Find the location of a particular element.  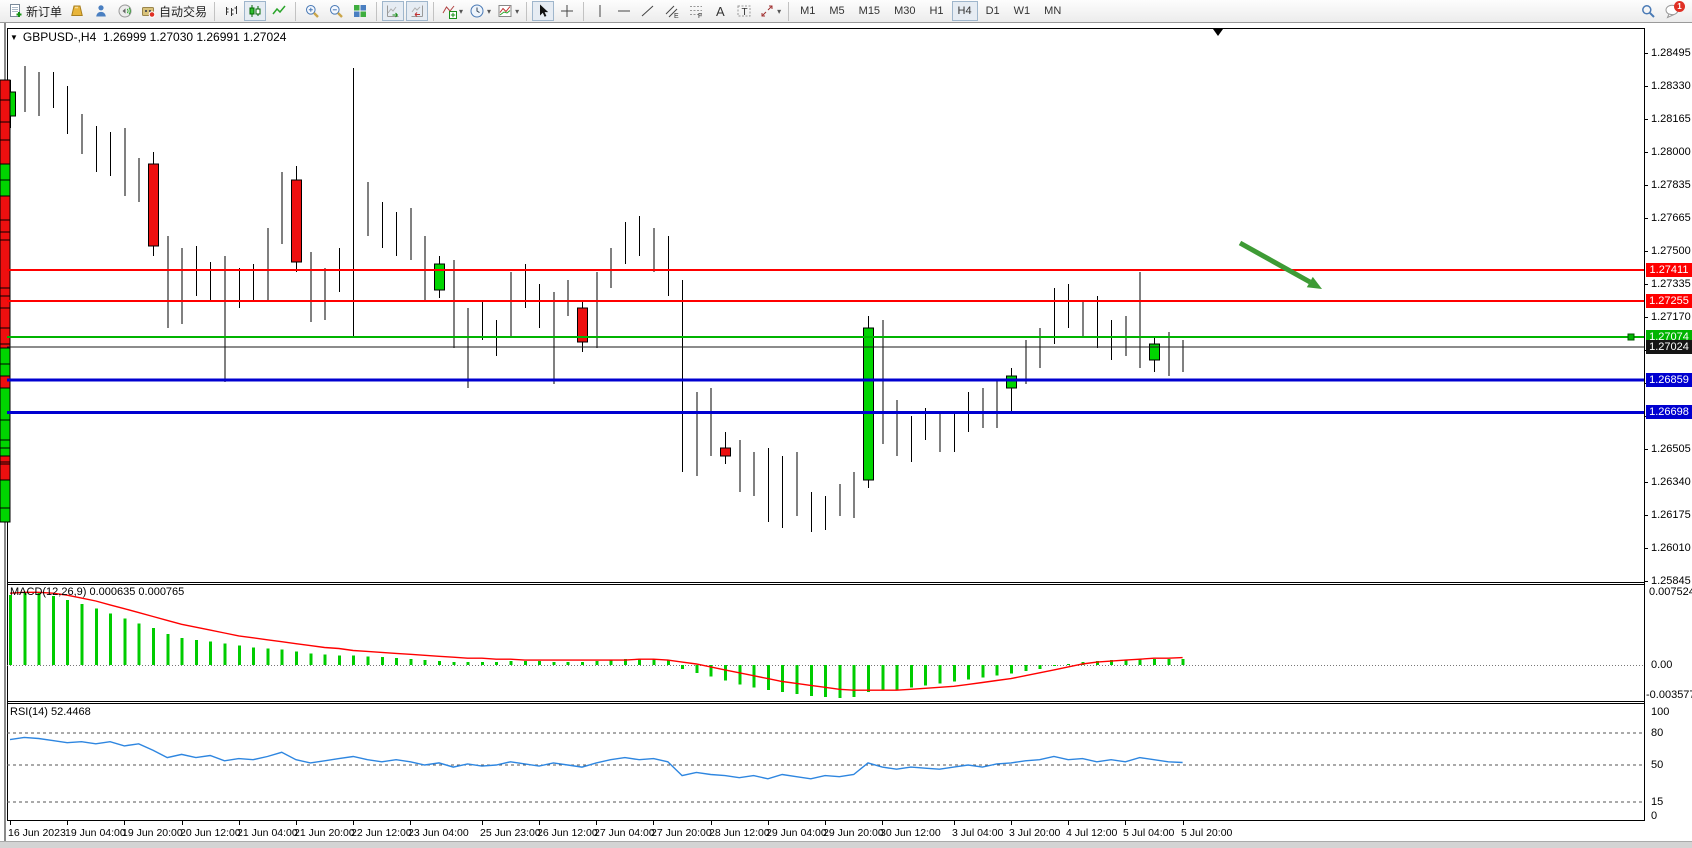

svg-text: A is located at coordinates (720, 11).